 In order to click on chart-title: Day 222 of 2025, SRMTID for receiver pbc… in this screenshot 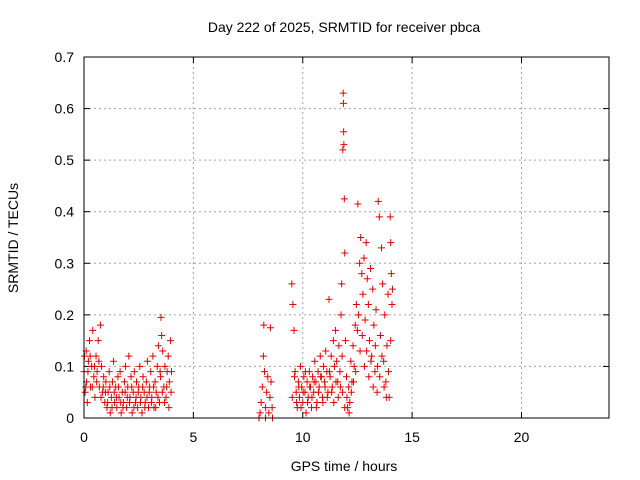, I will do `click(344, 27)`.